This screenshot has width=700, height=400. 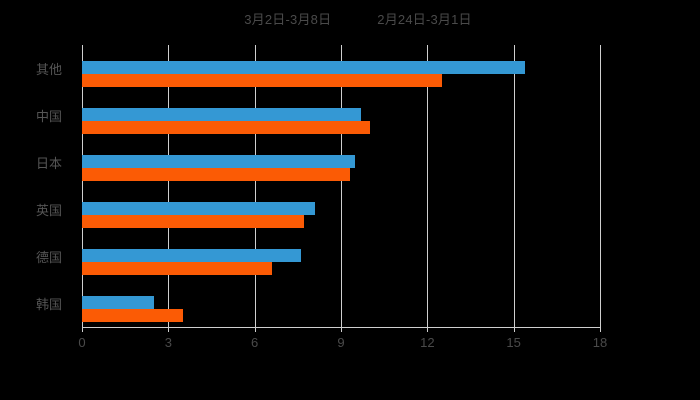 What do you see at coordinates (48, 304) in the screenshot?
I see `y-axis-label-5: 韩国` at bounding box center [48, 304].